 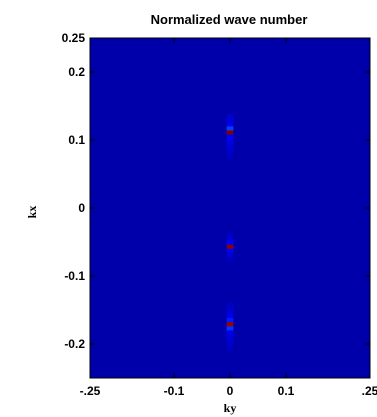 What do you see at coordinates (230, 391) in the screenshot?
I see `x-tick-label: 0` at bounding box center [230, 391].